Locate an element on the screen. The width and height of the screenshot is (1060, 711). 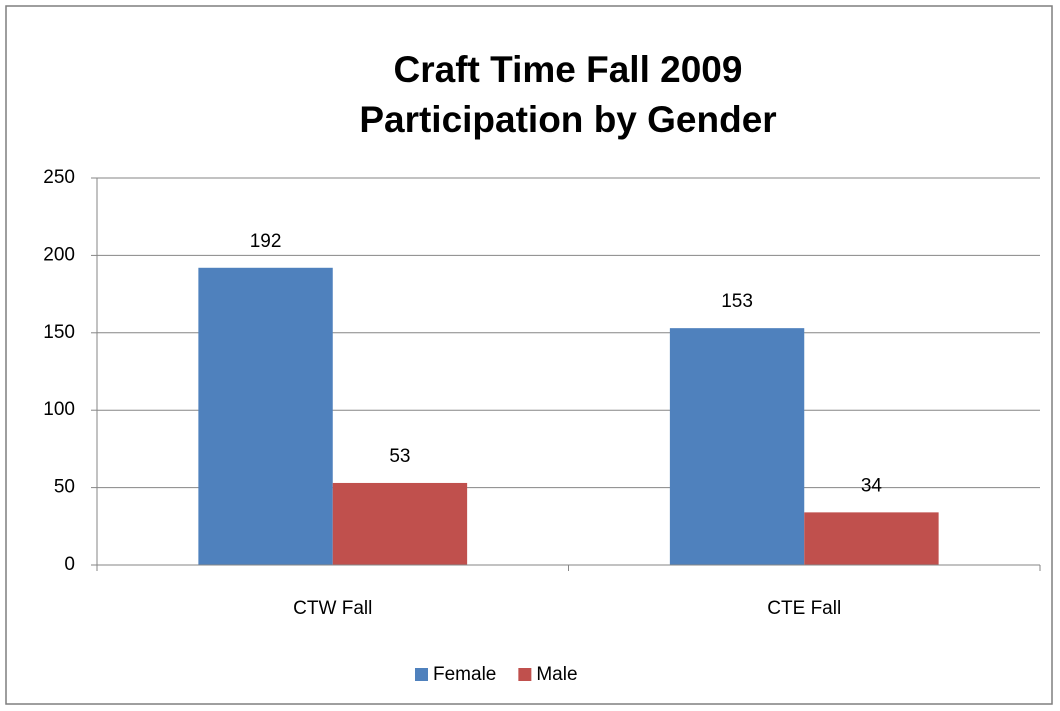
y-tick-label: 50 is located at coordinates (64, 487).